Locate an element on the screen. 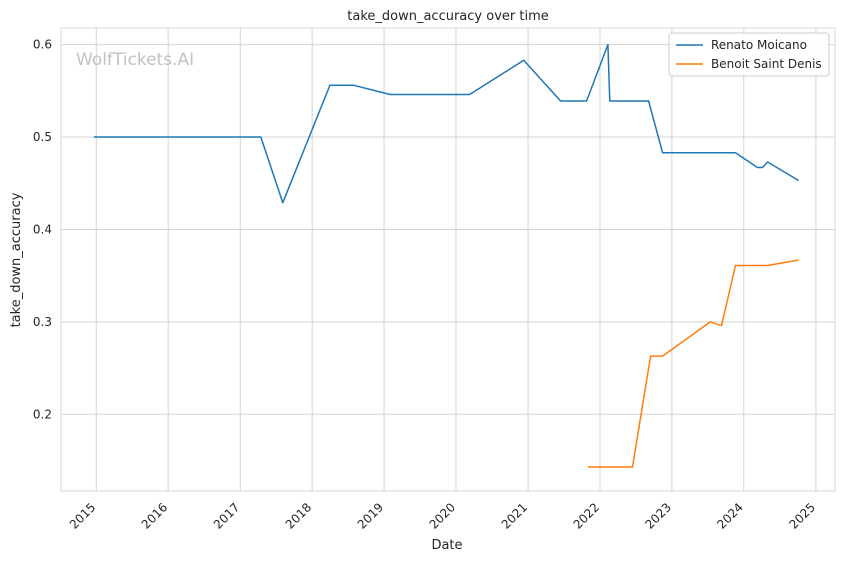 The image size is (844, 561). x-tick-label: 2024 is located at coordinates (729, 515).